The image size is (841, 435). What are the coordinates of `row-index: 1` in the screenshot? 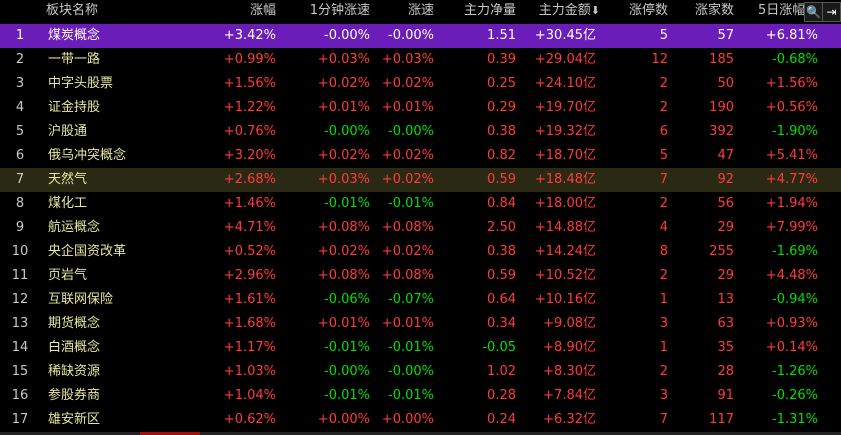 It's located at (20, 35).